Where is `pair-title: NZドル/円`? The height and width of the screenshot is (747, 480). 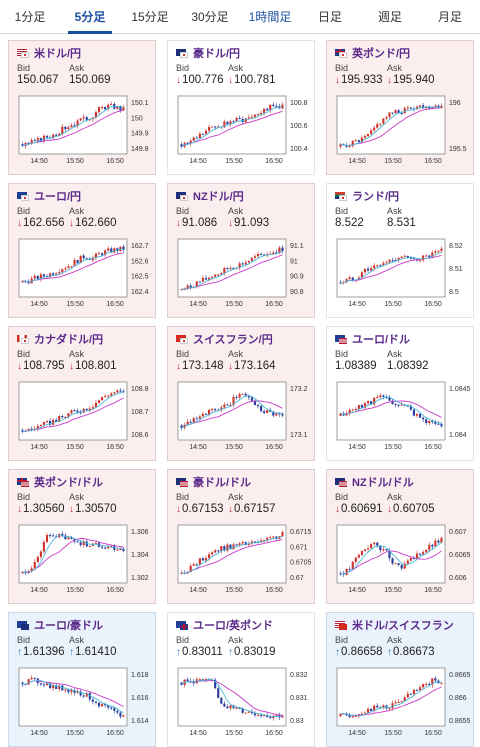
pair-title: NZドル/円 is located at coordinates (210, 196).